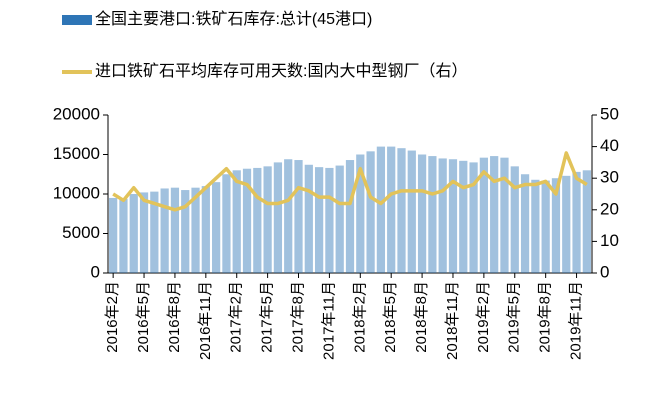 The height and width of the screenshot is (418, 655). I want to click on x-tick-label: 2018年5月, so click(390, 317).